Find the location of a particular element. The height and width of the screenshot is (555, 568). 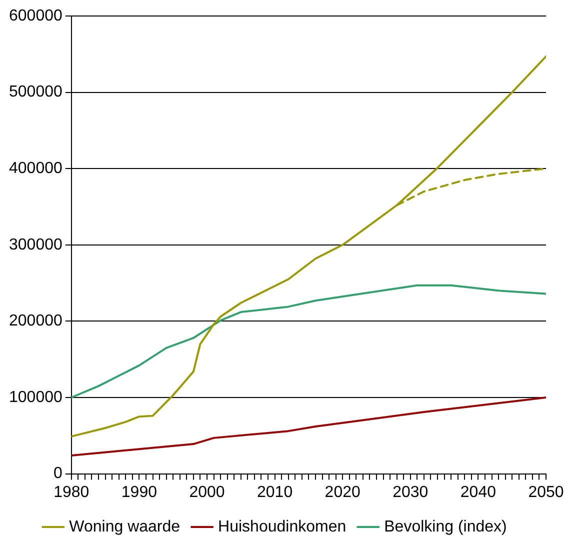

x-tick-label: 2000 is located at coordinates (207, 492).